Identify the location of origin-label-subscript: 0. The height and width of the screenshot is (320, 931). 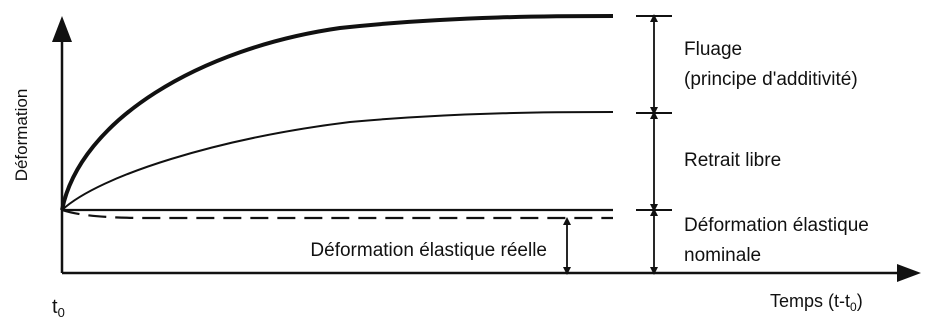
(61, 312).